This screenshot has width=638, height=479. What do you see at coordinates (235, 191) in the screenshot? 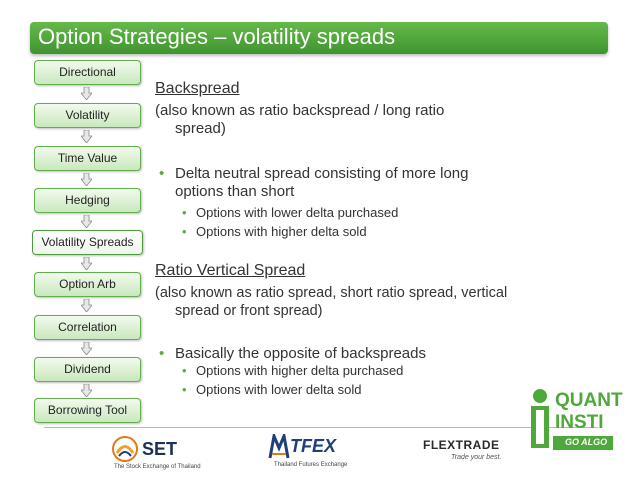
I see `backspread-bullet-line2: options than short` at bounding box center [235, 191].